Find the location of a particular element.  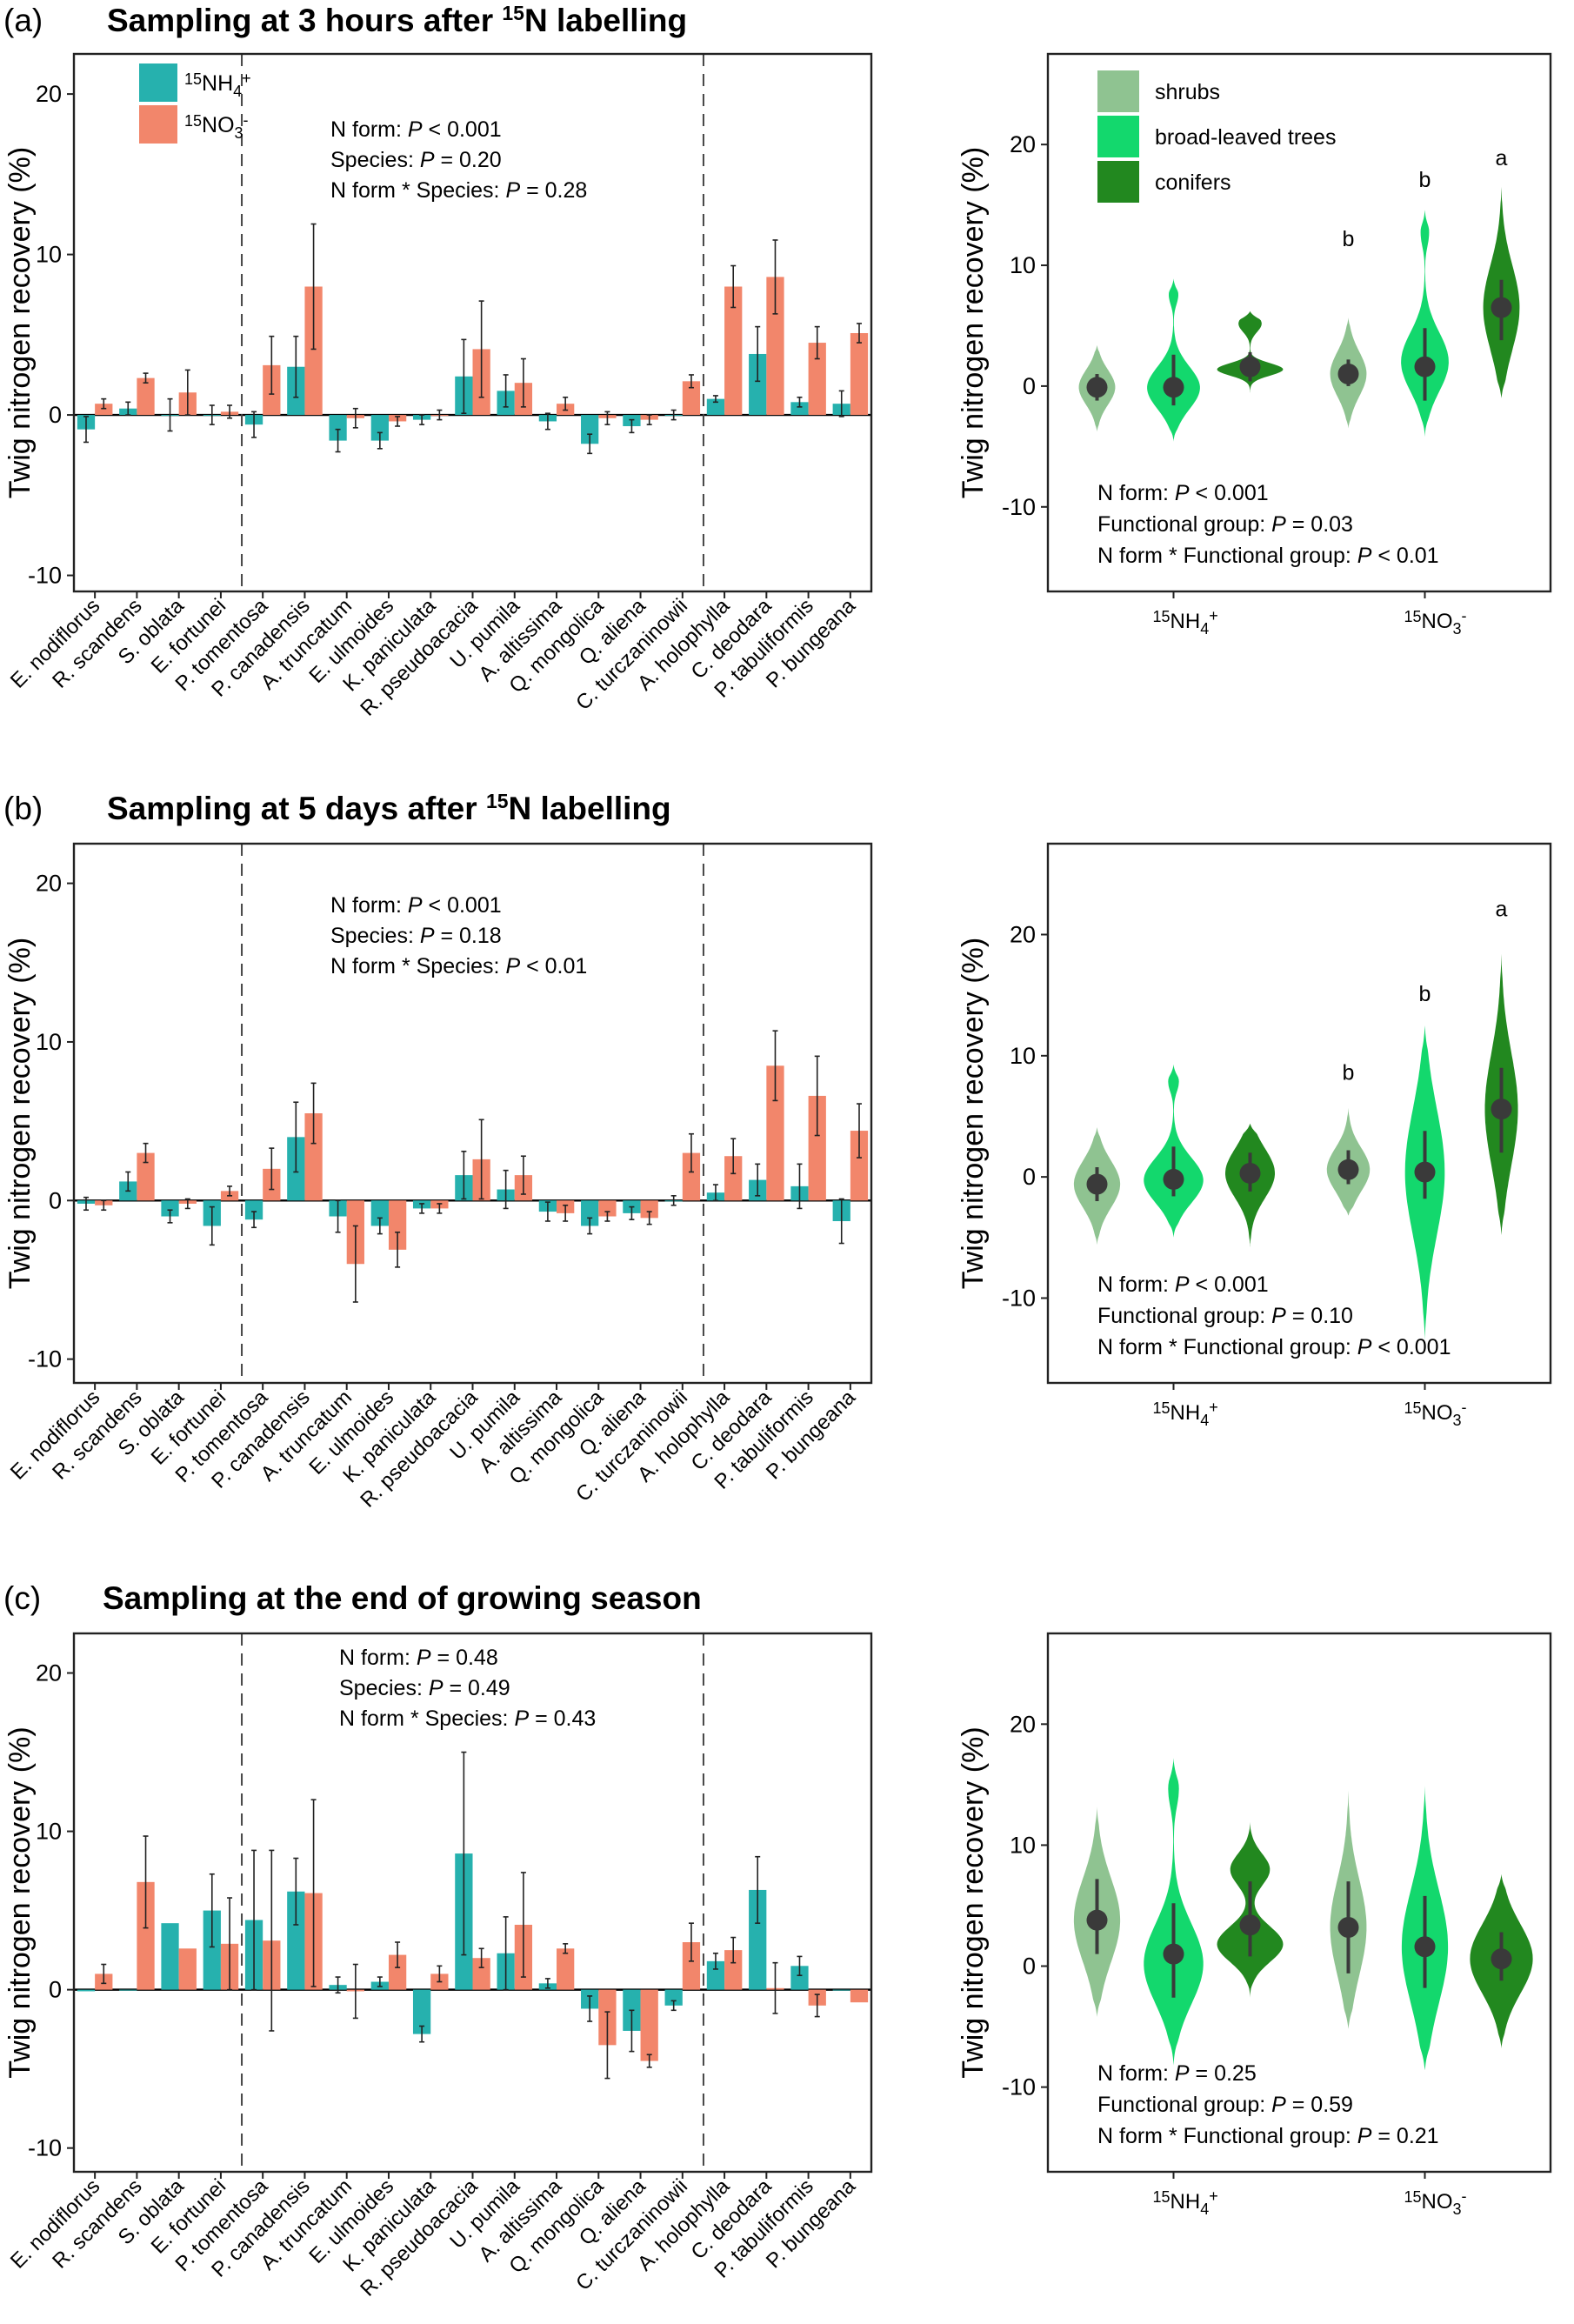

panel-title-main: Sampling at 5 days after is located at coordinates (296, 808).